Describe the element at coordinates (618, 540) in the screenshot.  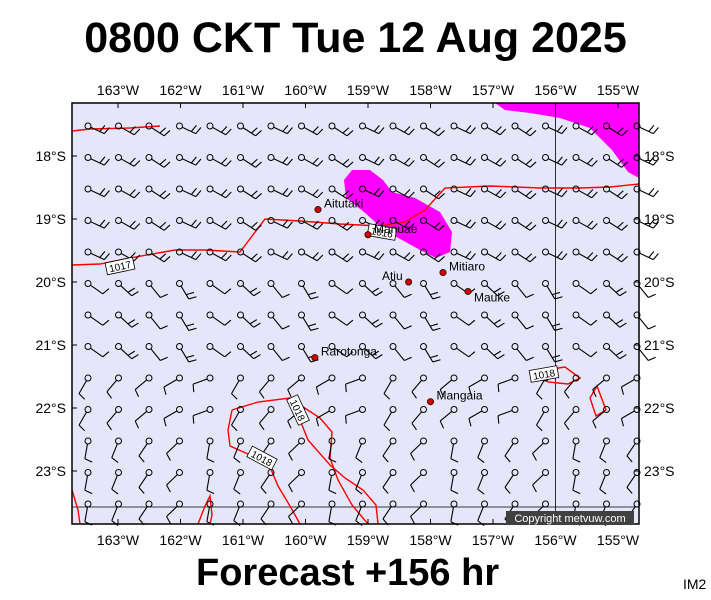
I see `lon-label-bottom: 155°W` at that location.